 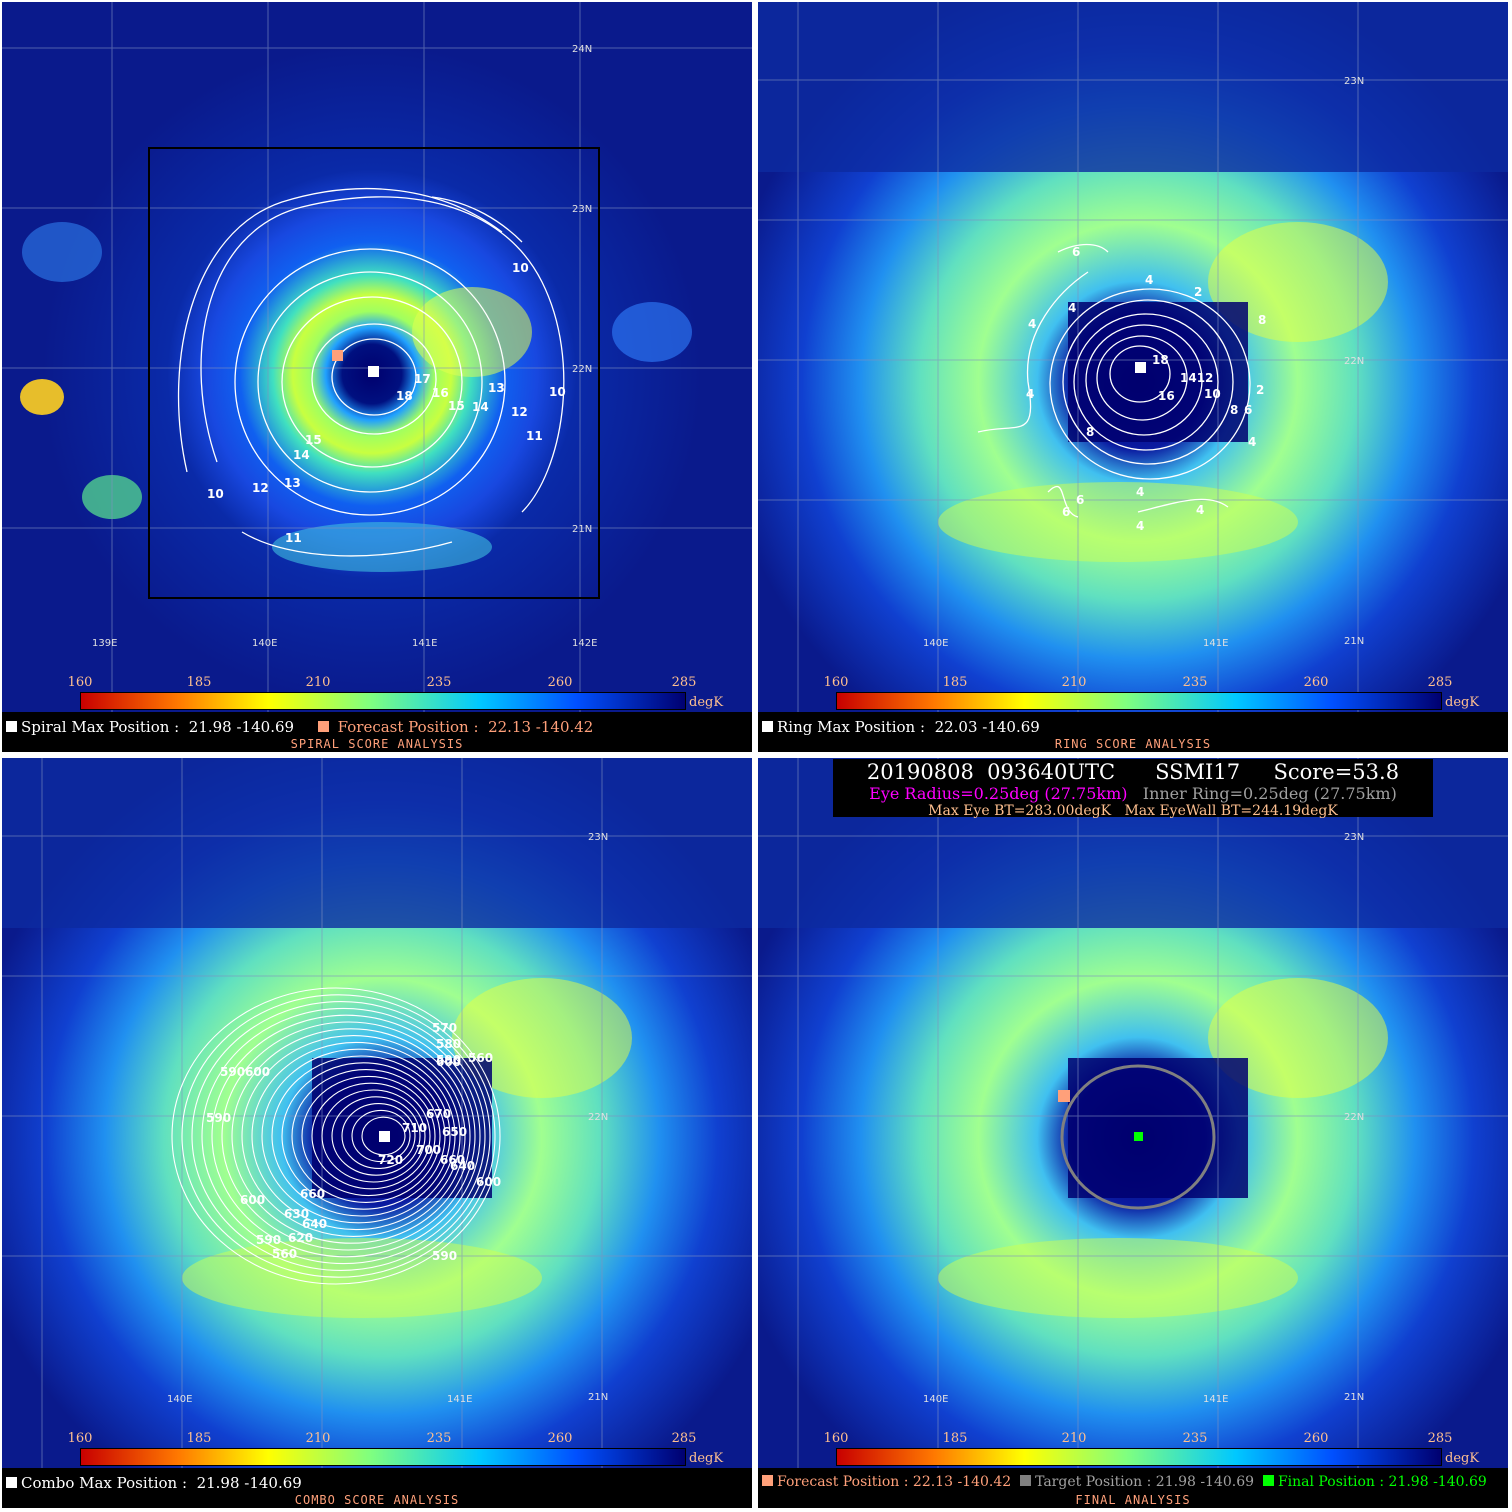 I want to click on final-position-marker, so click(x=1138, y=1136).